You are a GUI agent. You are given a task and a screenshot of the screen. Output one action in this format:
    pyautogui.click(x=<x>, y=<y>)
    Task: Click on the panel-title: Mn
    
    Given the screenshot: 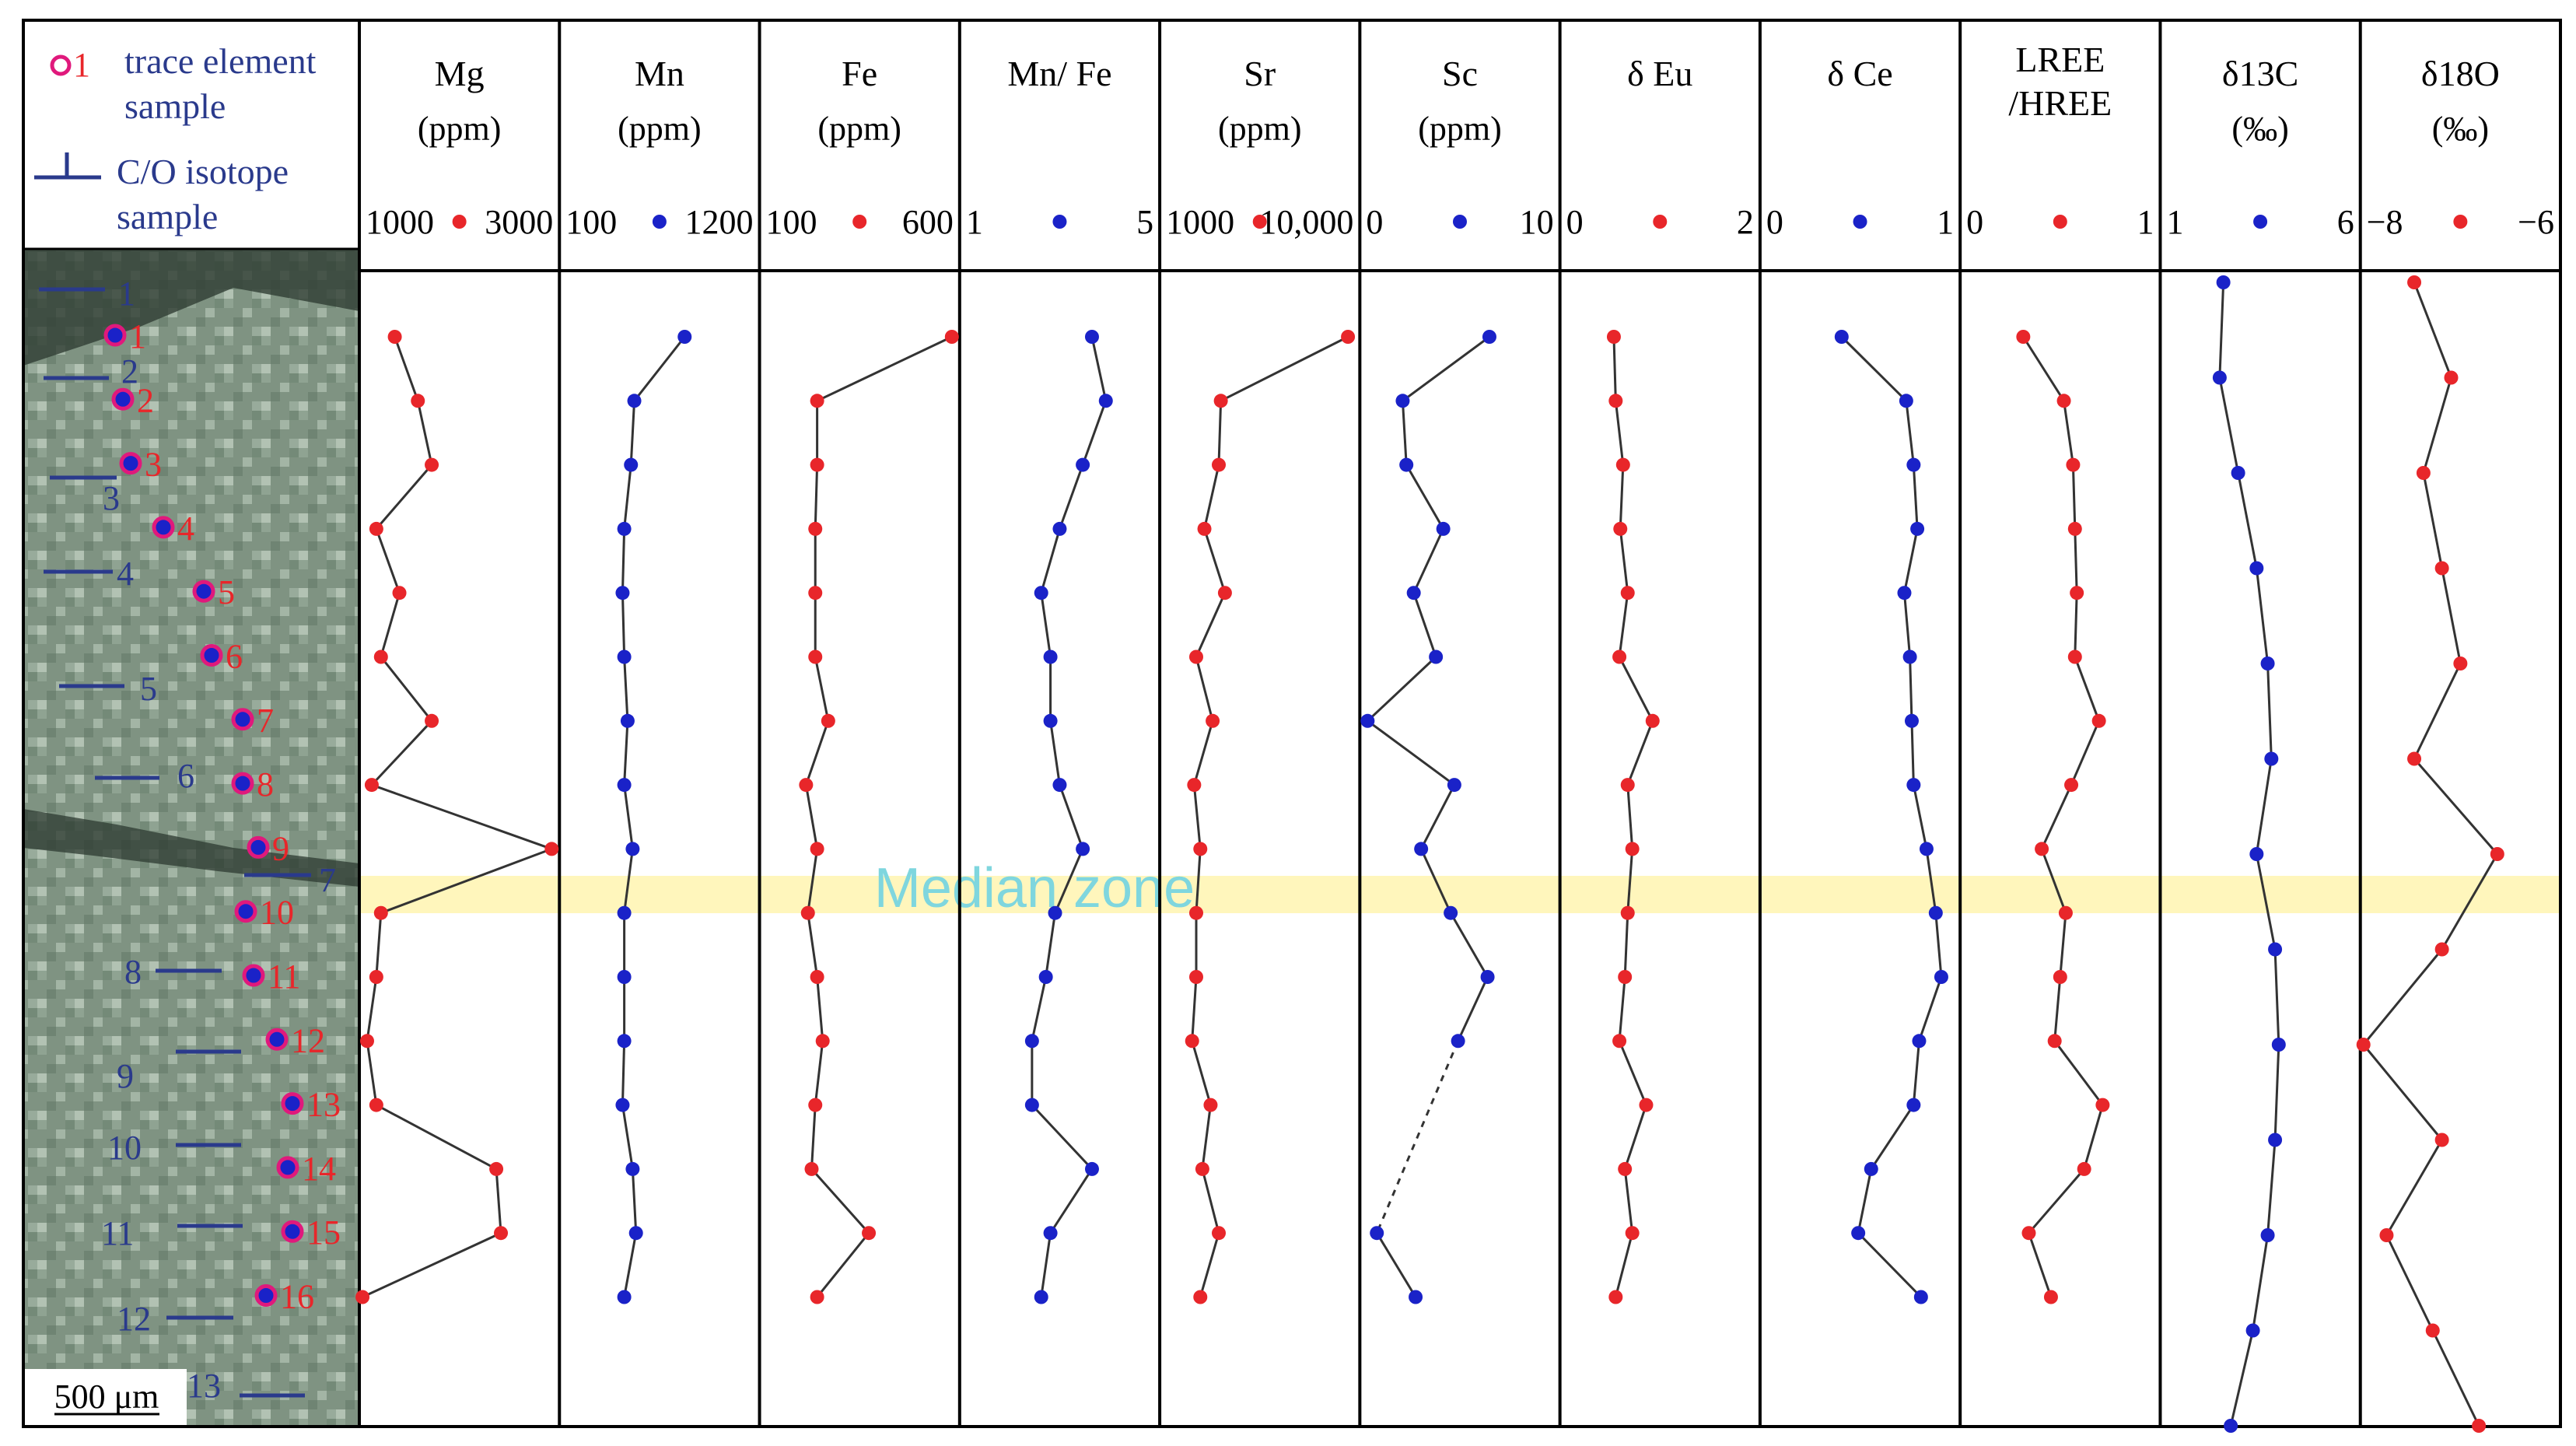 What is the action you would take?
    pyautogui.click(x=659, y=74)
    